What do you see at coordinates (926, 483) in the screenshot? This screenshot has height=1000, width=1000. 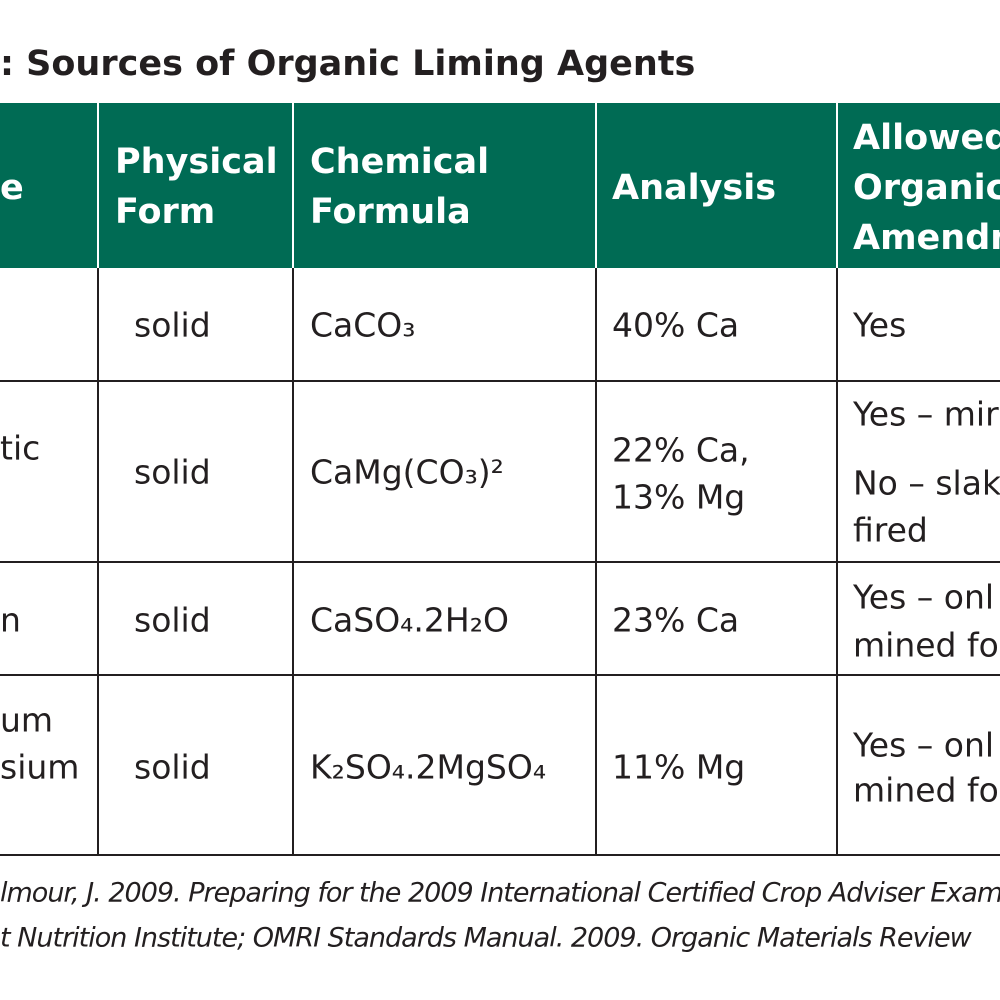 I see `table-cell: No – slak` at bounding box center [926, 483].